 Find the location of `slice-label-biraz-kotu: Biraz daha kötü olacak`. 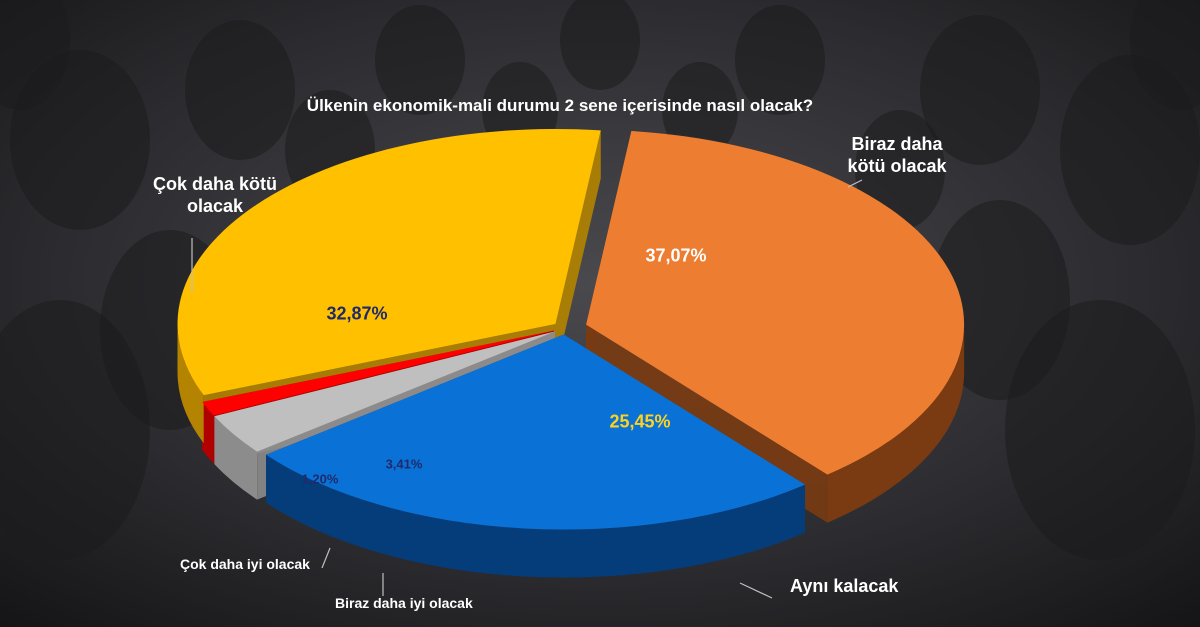

slice-label-biraz-kotu: Biraz daha kötü olacak is located at coordinates (897, 155).